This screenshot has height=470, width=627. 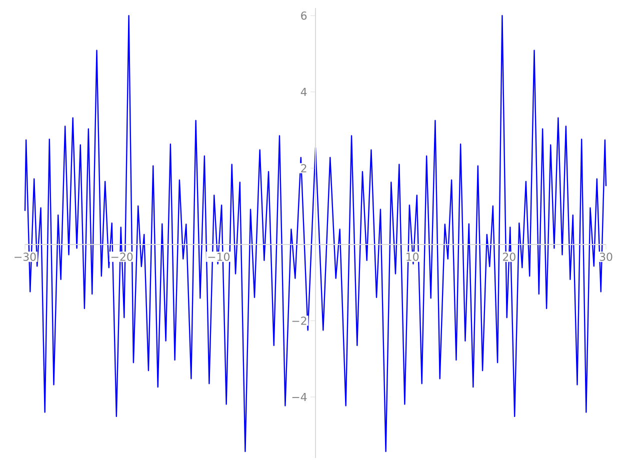 What do you see at coordinates (299, 320) in the screenshot?
I see `y-tick-label: −2` at bounding box center [299, 320].